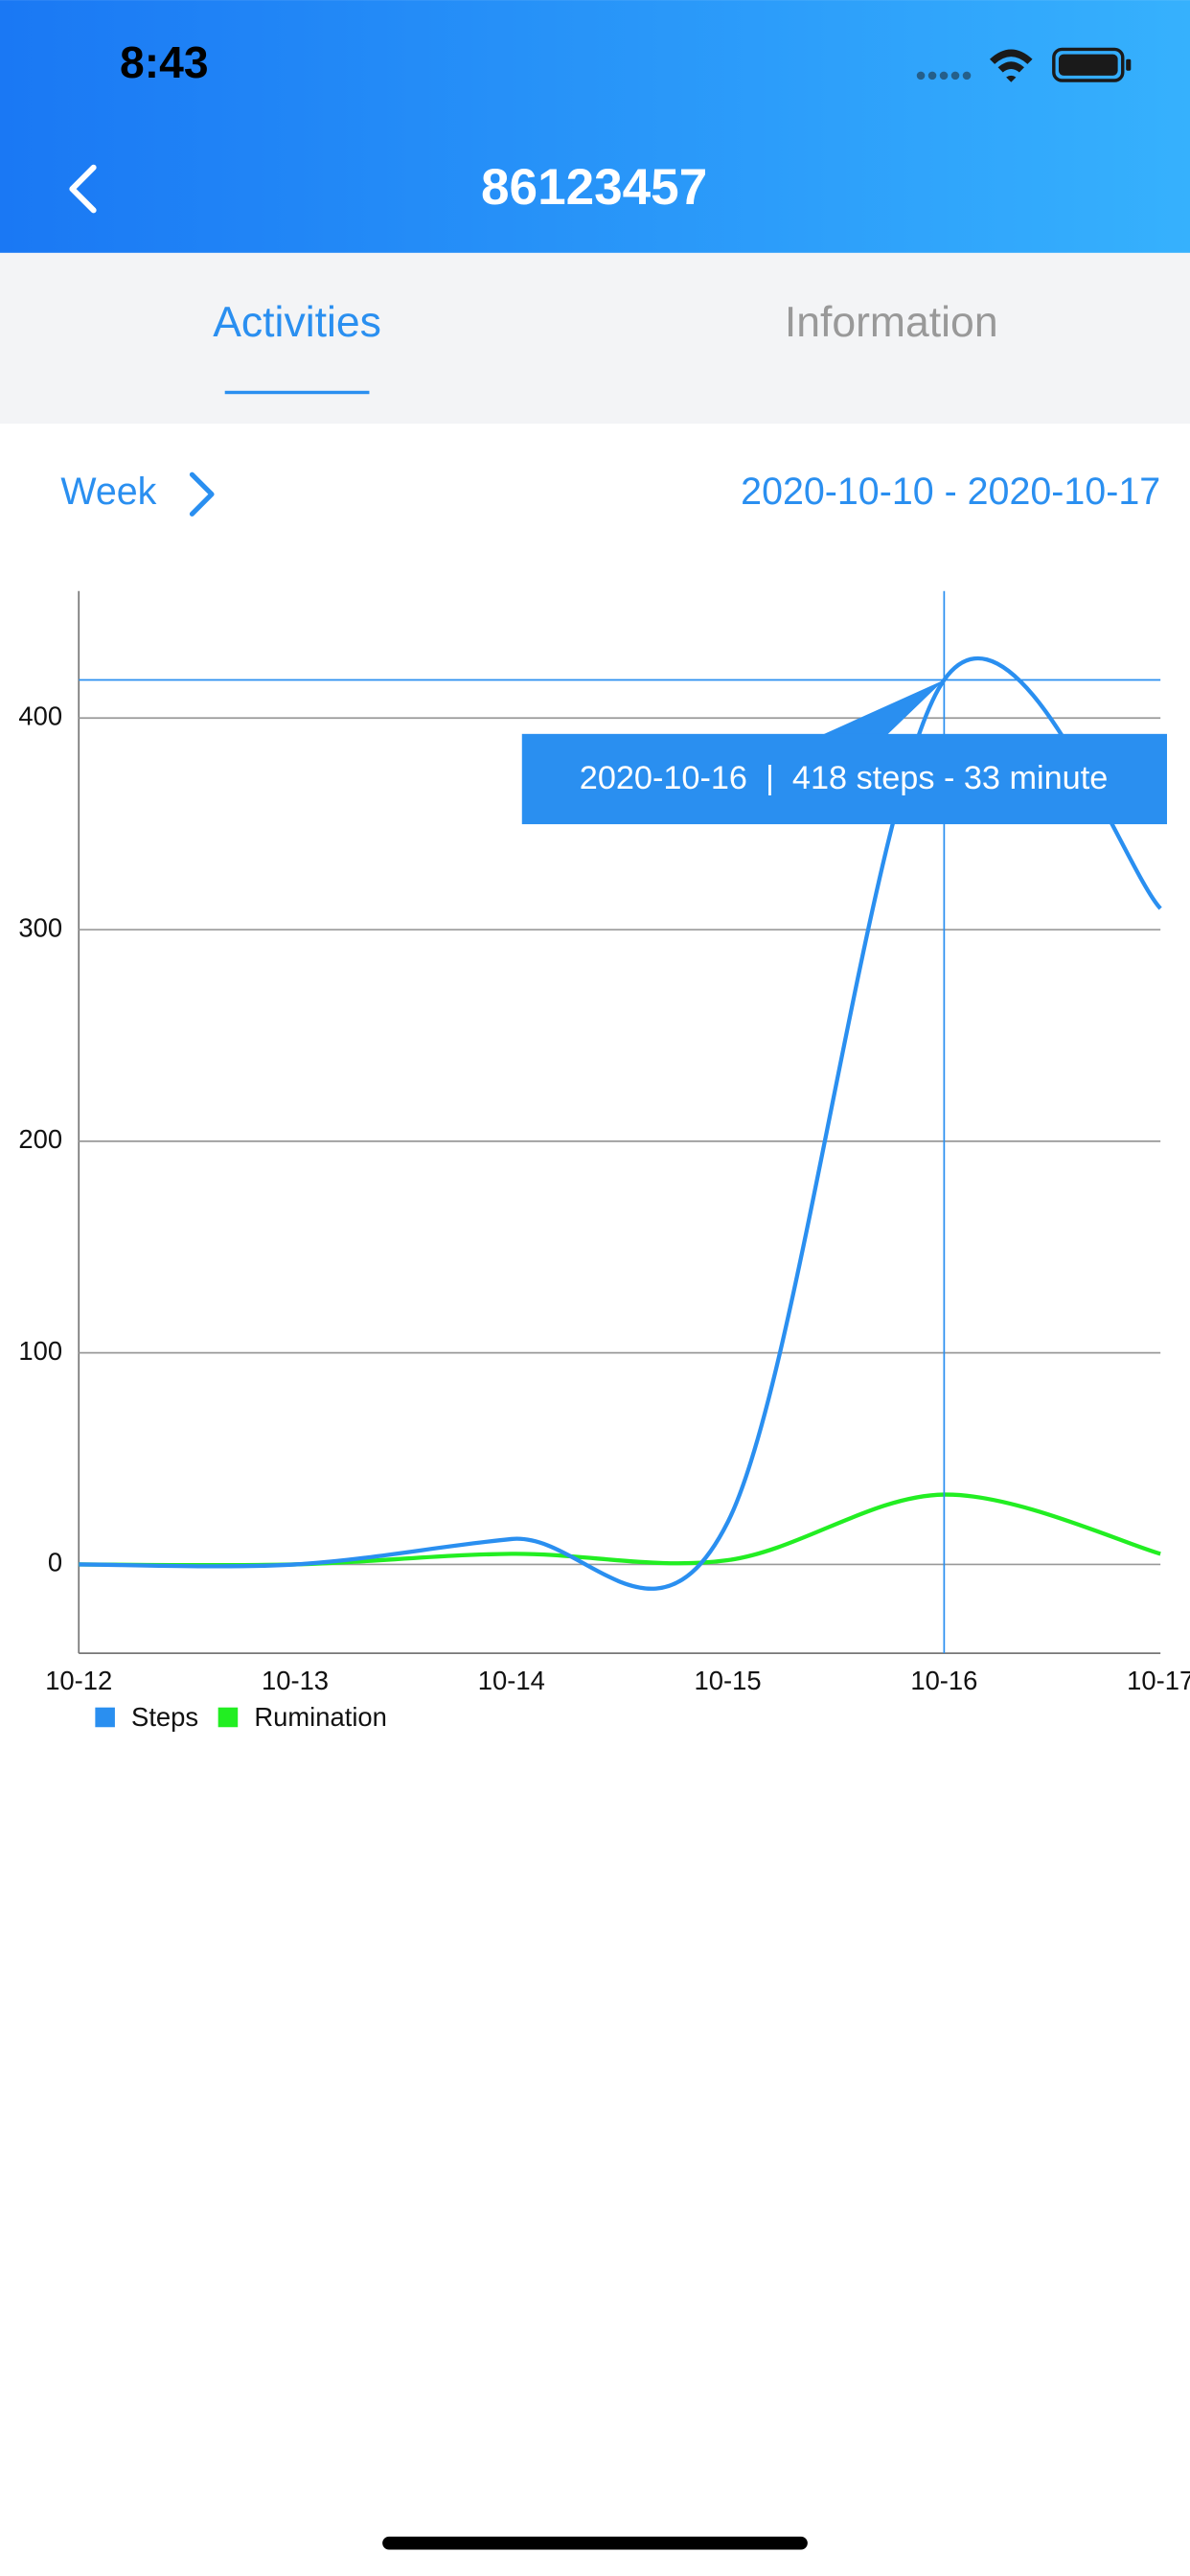  What do you see at coordinates (512, 1680) in the screenshot?
I see `x-tick-label: 10-14` at bounding box center [512, 1680].